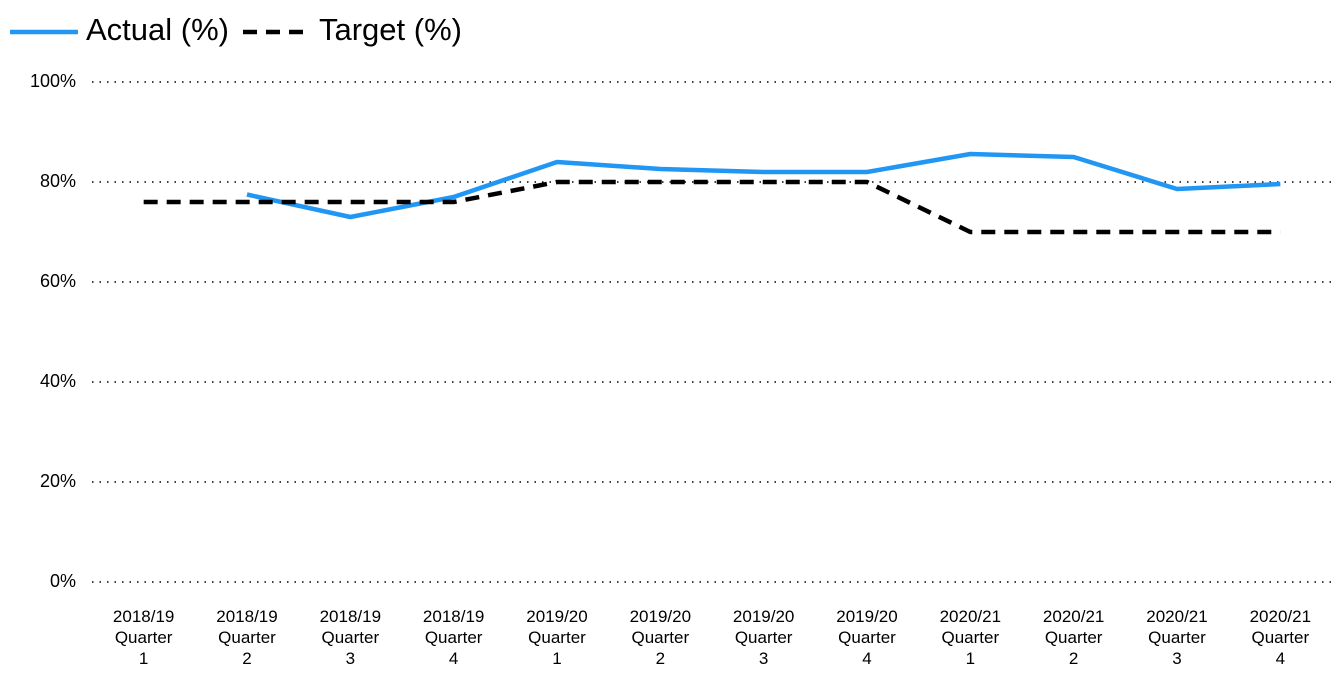  Describe the element at coordinates (453, 637) in the screenshot. I see `x-tick-label: 2018/19 Quarter 4` at that location.